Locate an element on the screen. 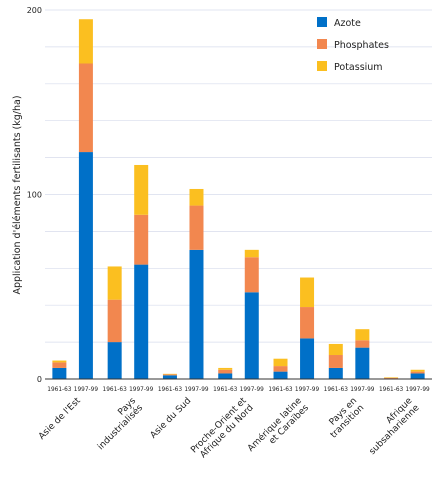 This screenshot has height=479, width=438. group-label: Asie de l'Est is located at coordinates (60, 419).